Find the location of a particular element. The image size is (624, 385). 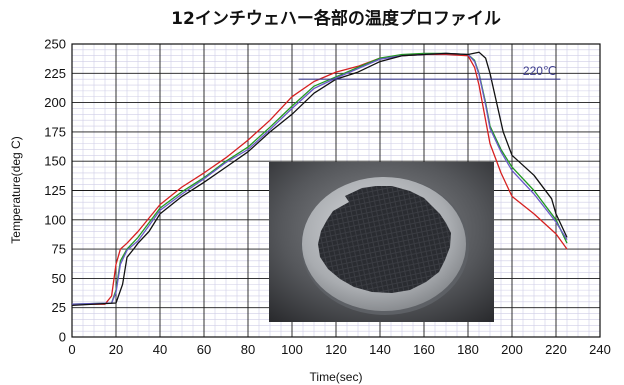

wafer-die-grid is located at coordinates (384, 239).